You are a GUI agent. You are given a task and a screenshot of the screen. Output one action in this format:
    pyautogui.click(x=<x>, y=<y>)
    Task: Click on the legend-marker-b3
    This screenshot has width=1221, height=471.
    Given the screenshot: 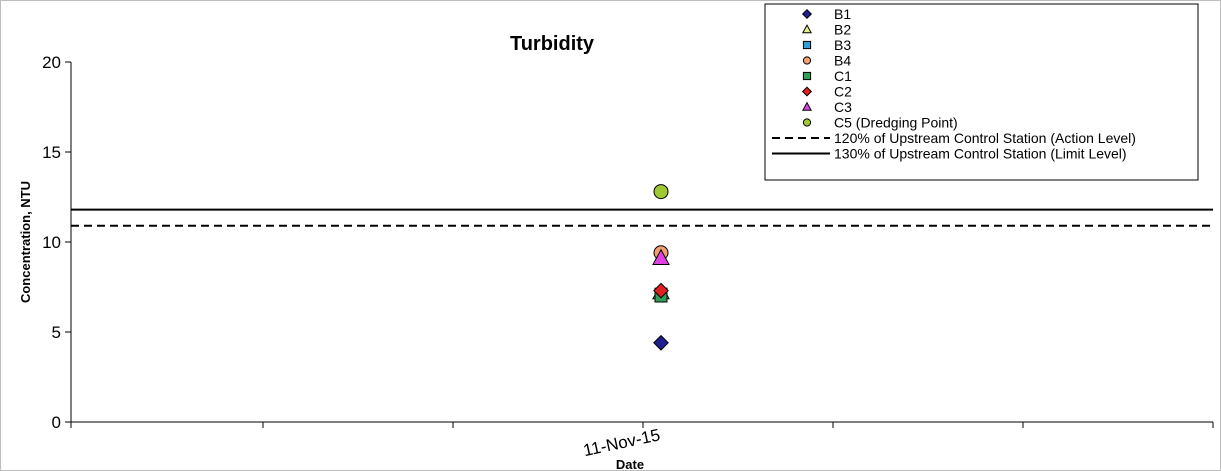 What is the action you would take?
    pyautogui.click(x=807, y=45)
    